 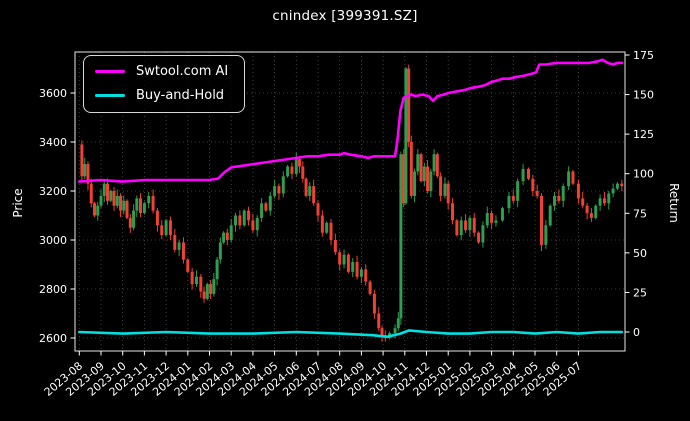 What do you see at coordinates (674, 203) in the screenshot?
I see `return-axis-label: Return` at bounding box center [674, 203].